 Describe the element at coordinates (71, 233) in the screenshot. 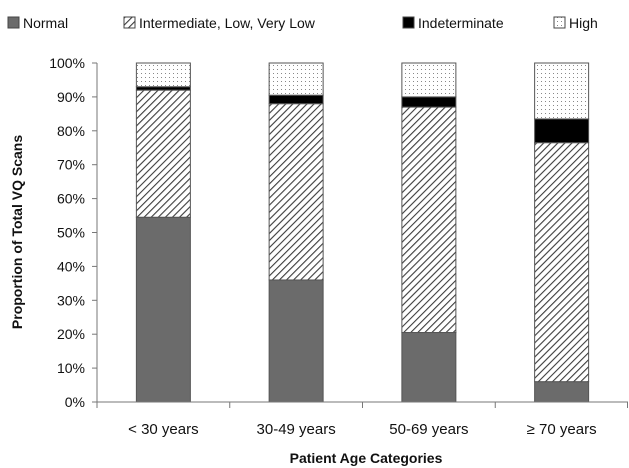

I see `y-tick-label: 50%` at that location.